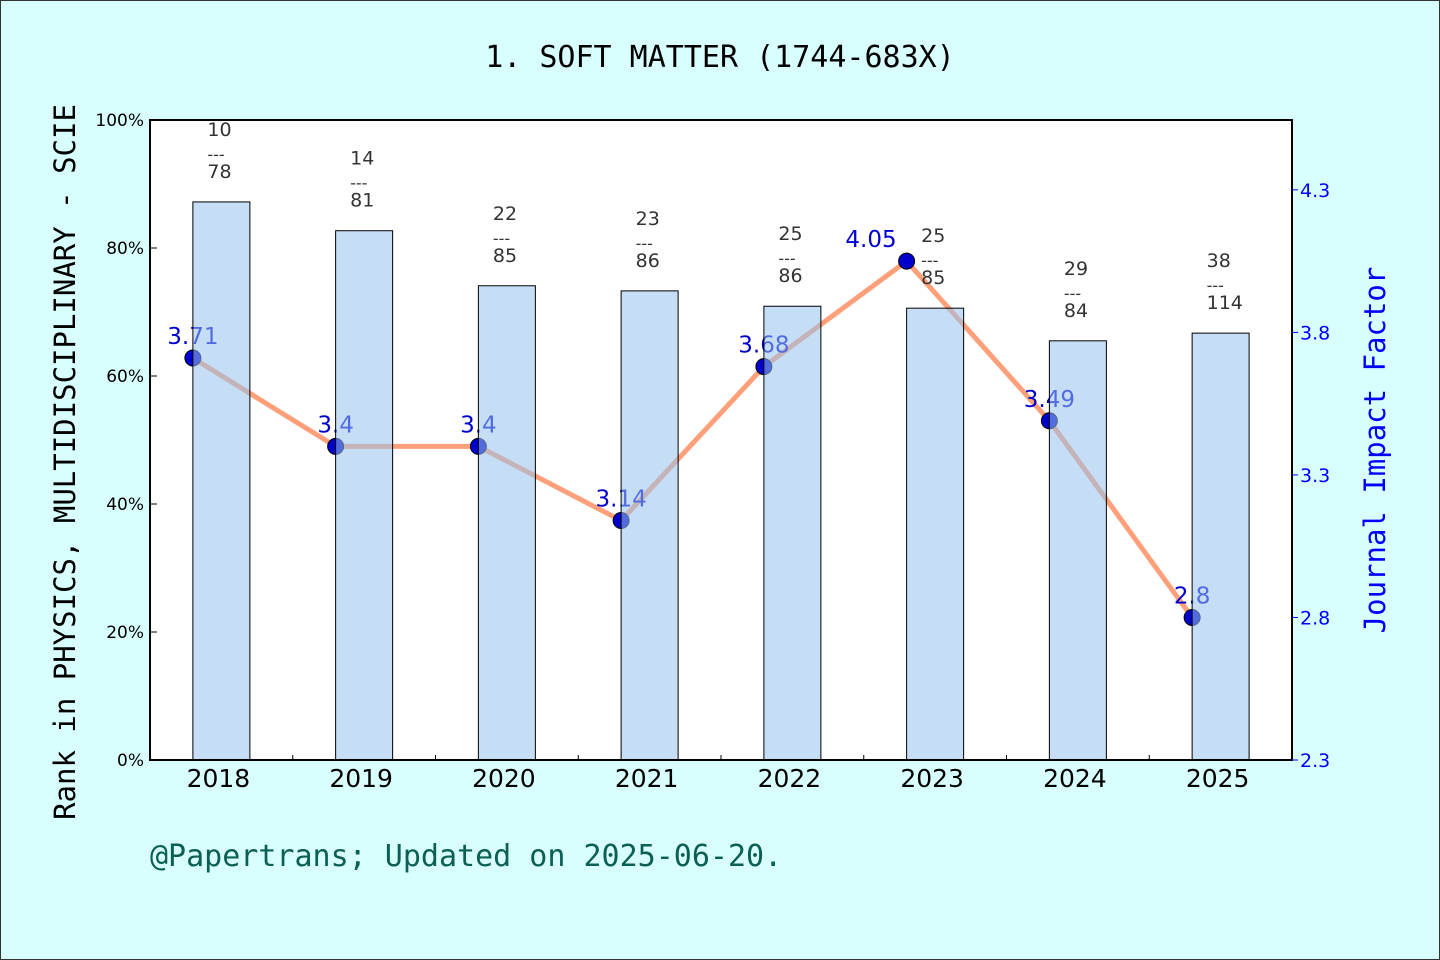  What do you see at coordinates (1219, 261) in the screenshot?
I see `rank-label: 38` at bounding box center [1219, 261].